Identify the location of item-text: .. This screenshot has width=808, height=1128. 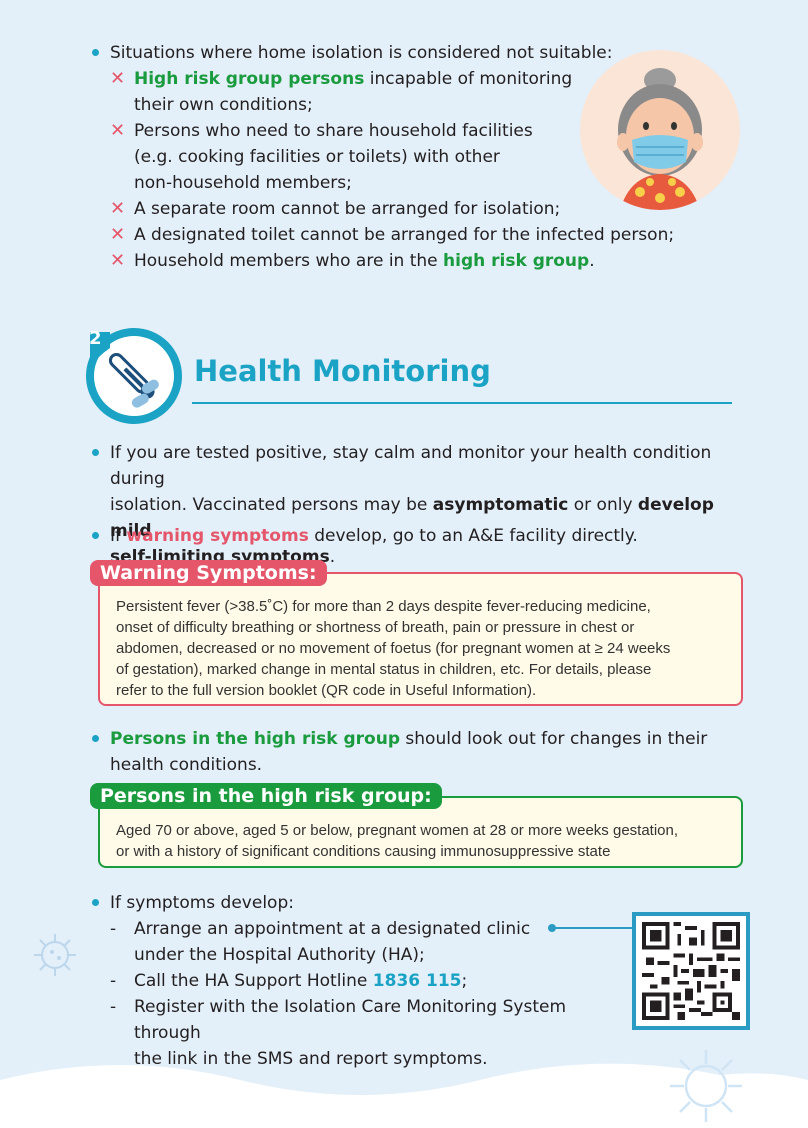
(592, 261).